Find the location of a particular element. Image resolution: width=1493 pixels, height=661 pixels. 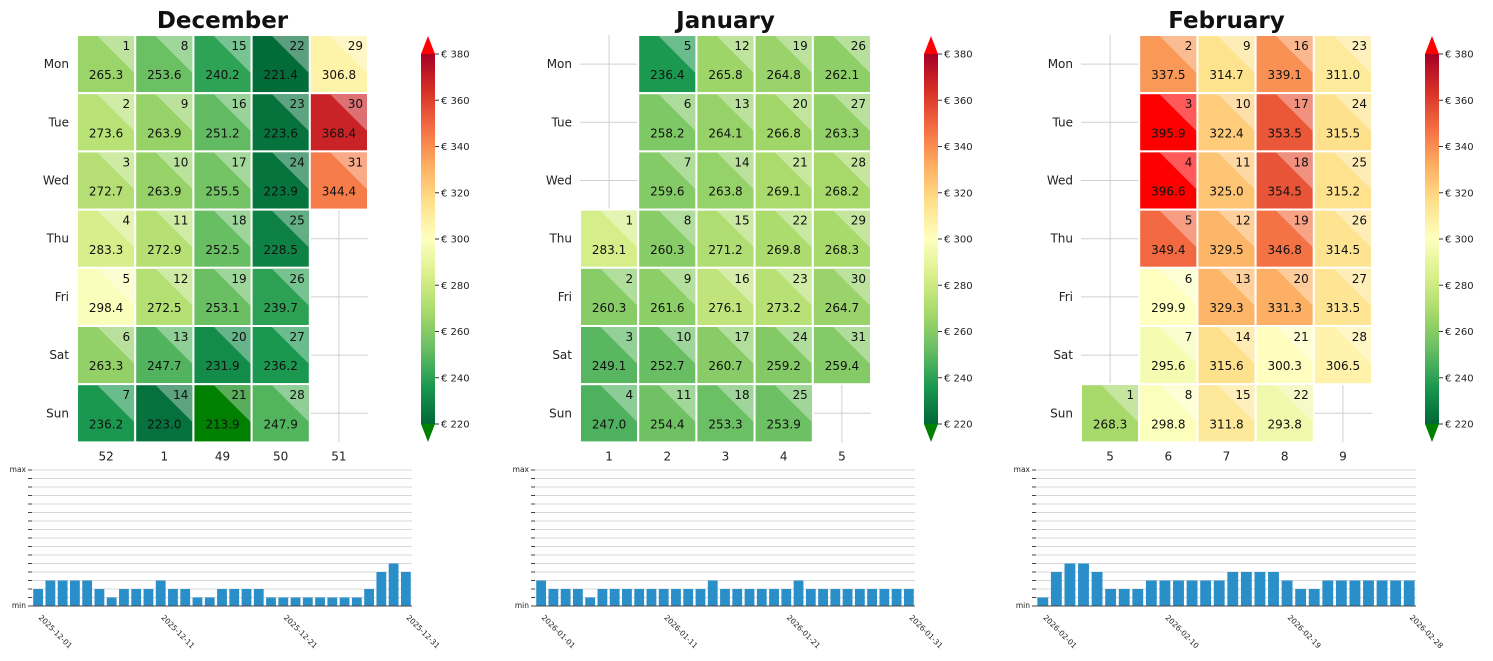

day-cell: 9 314.7 is located at coordinates (1226, 64).